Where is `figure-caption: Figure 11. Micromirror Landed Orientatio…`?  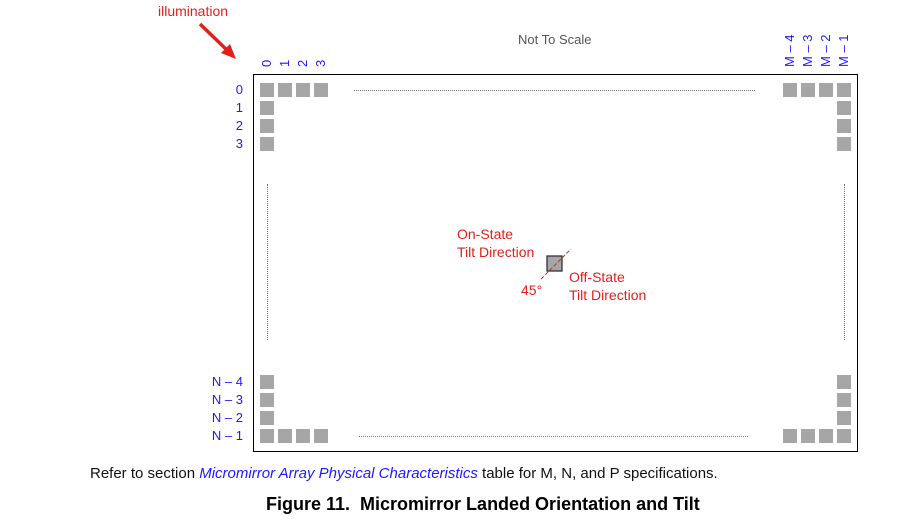
figure-caption: Figure 11. Micromirror Landed Orientatio… is located at coordinates (483, 504).